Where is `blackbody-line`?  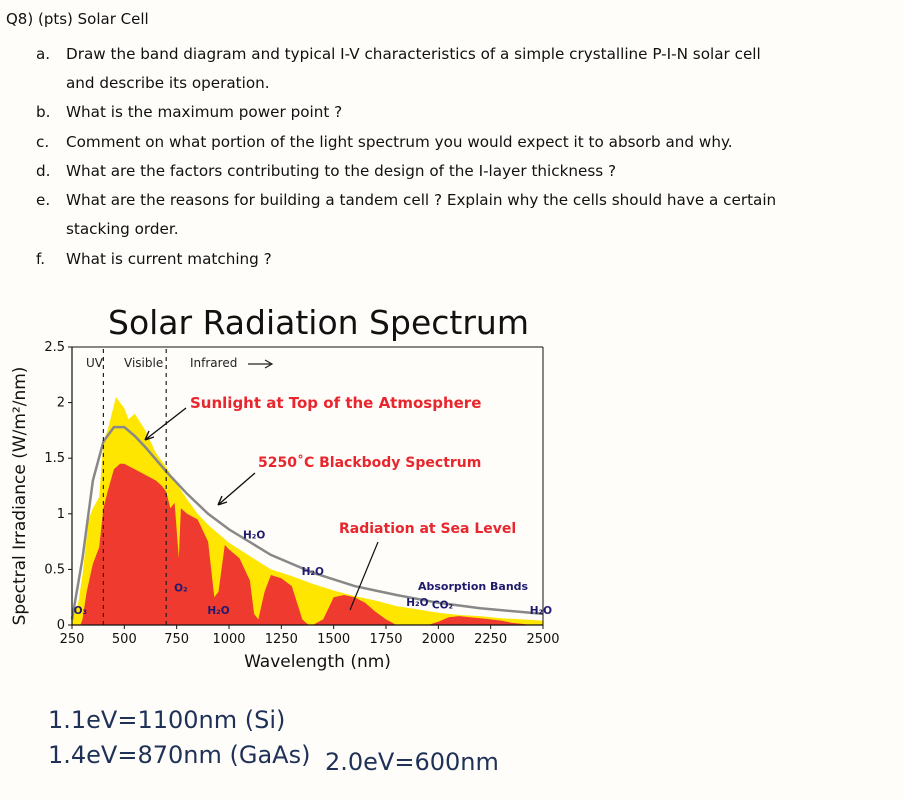 blackbody-line is located at coordinates (307, 522).